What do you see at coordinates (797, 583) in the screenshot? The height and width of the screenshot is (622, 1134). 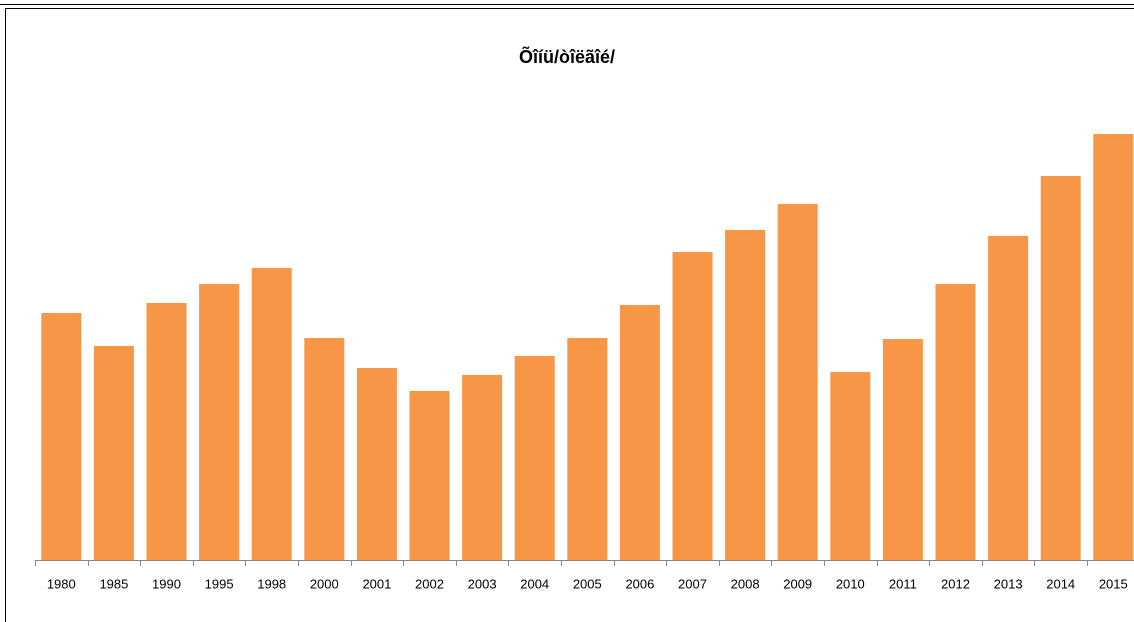 I see `x-tick-label: 2009` at bounding box center [797, 583].